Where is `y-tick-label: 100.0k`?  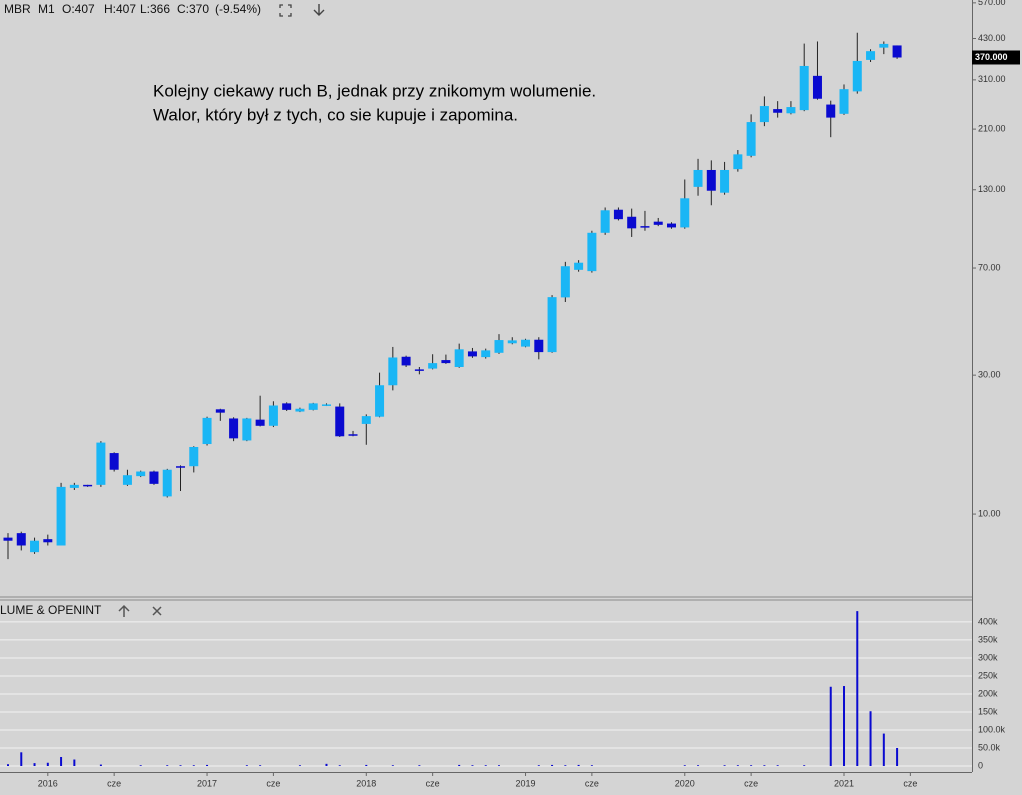 y-tick-label: 100.0k is located at coordinates (992, 729).